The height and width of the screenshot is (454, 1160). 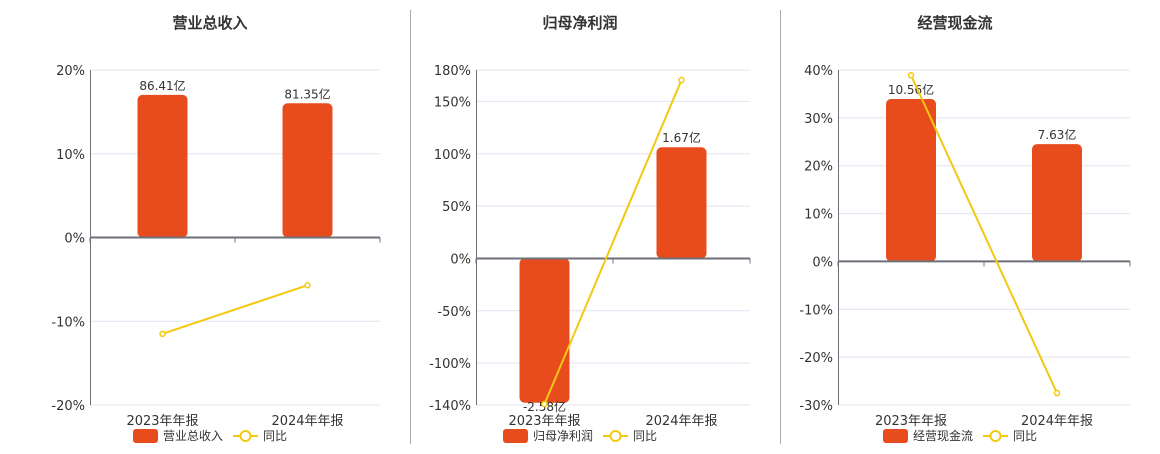 I want to click on legend: 归母净利润 同比, so click(x=580, y=436).